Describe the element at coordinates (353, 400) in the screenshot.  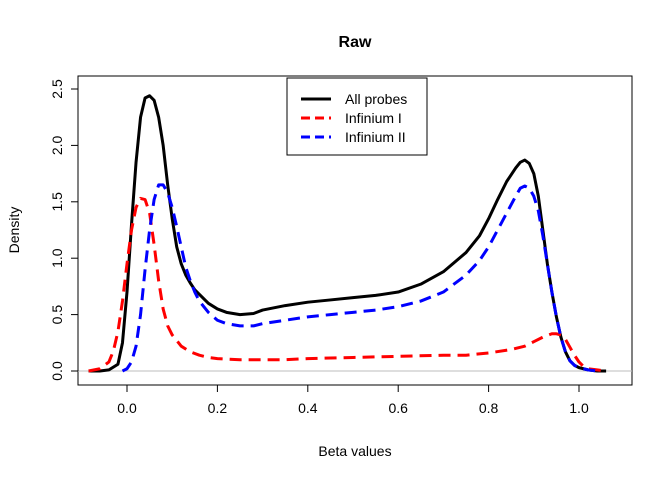
I see `x-axis: 0.0 0.2 0.4 0.6 0.8 1.0` at that location.